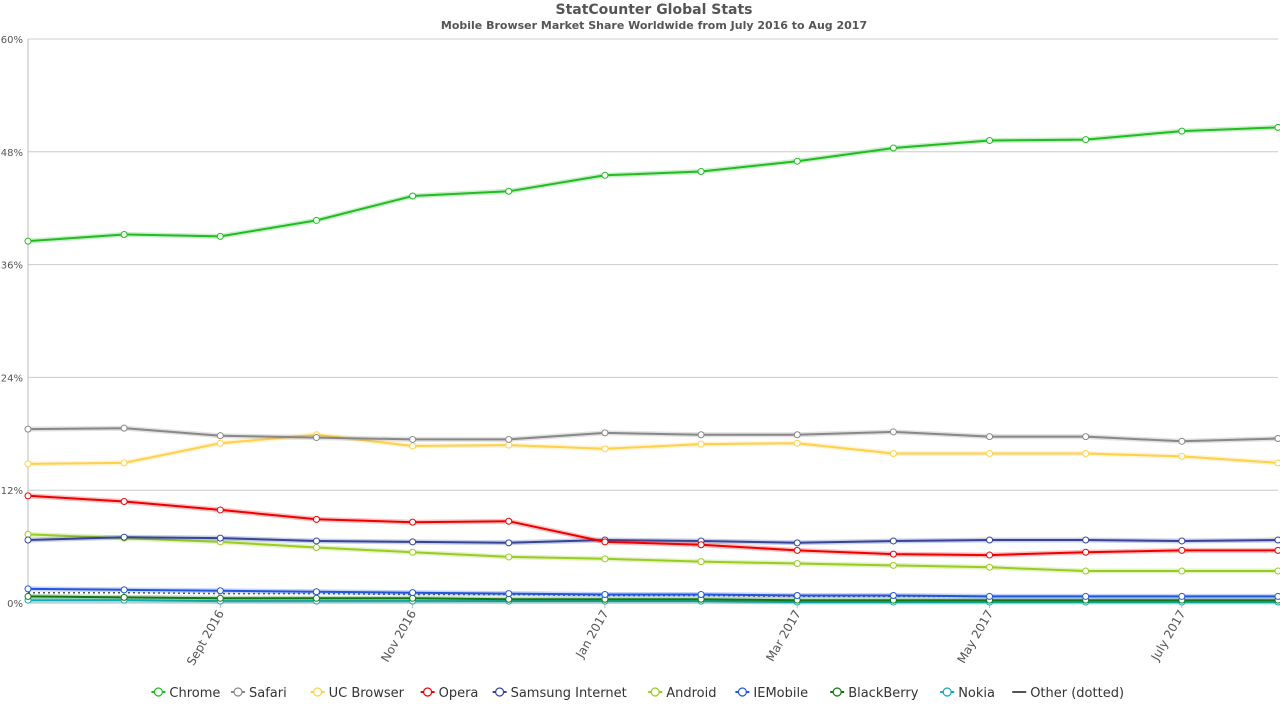 This screenshot has width=1280, height=720. Describe the element at coordinates (771, 693) in the screenshot. I see `legend-item-iemobile: IEMobile` at that location.